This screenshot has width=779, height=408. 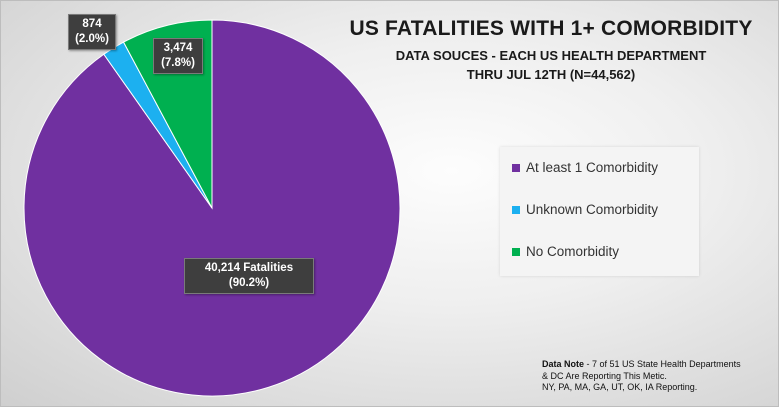 What do you see at coordinates (592, 209) in the screenshot?
I see `legend-label: Unknown Comorbidity` at bounding box center [592, 209].